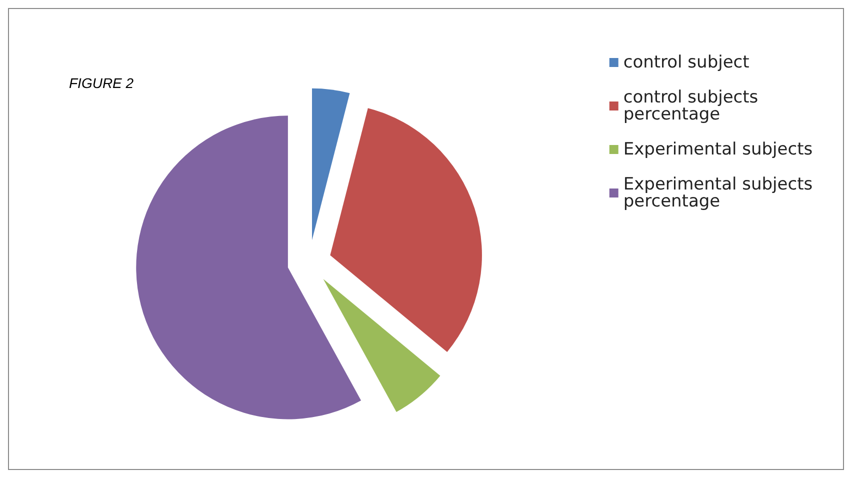  Describe the element at coordinates (686, 62) in the screenshot. I see `legend-label: control subject` at that location.